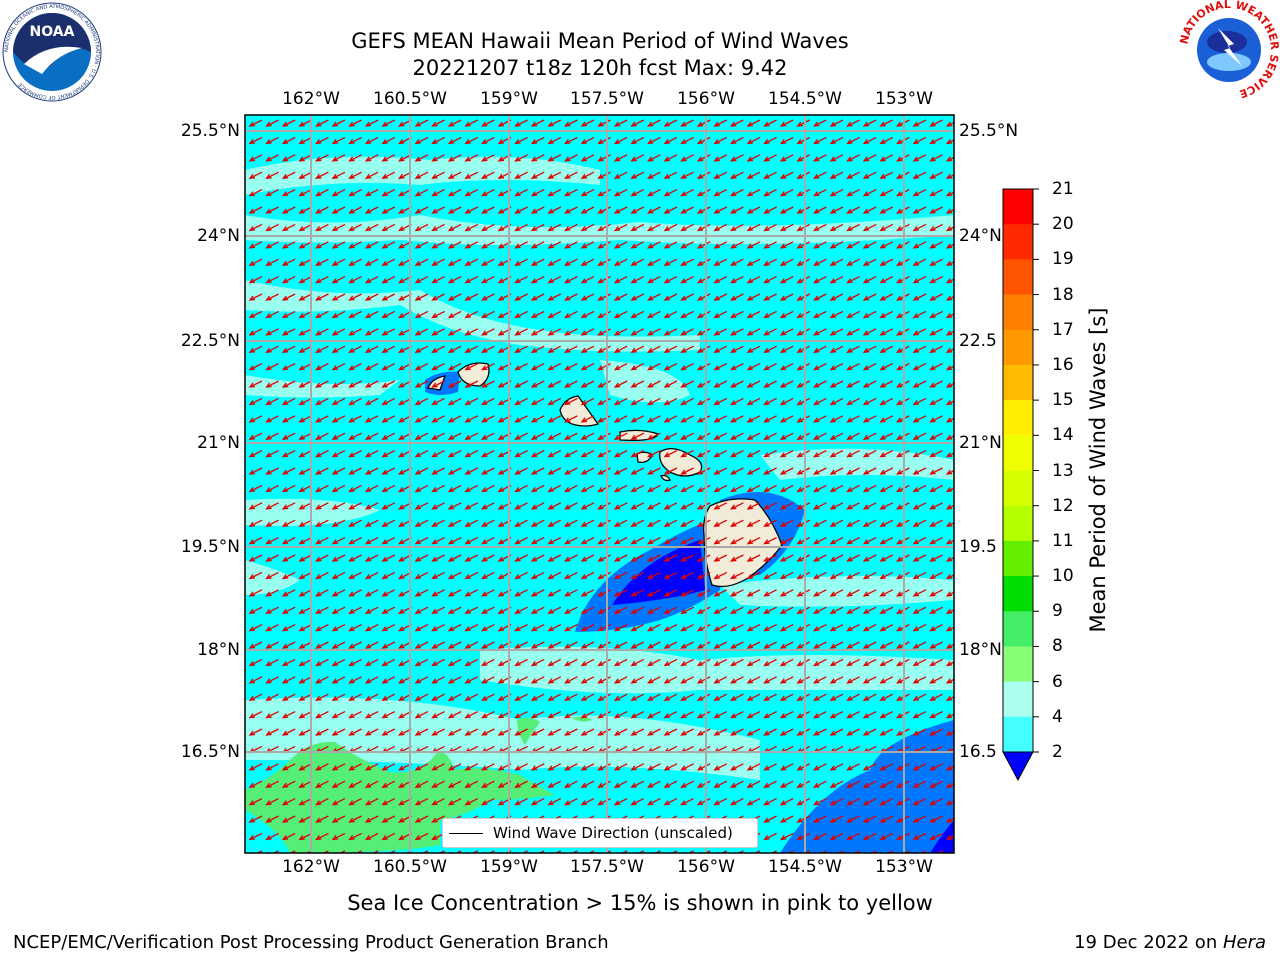 The width and height of the screenshot is (1280, 960). I want to click on lat-tick-label: 16.5, so click(978, 752).